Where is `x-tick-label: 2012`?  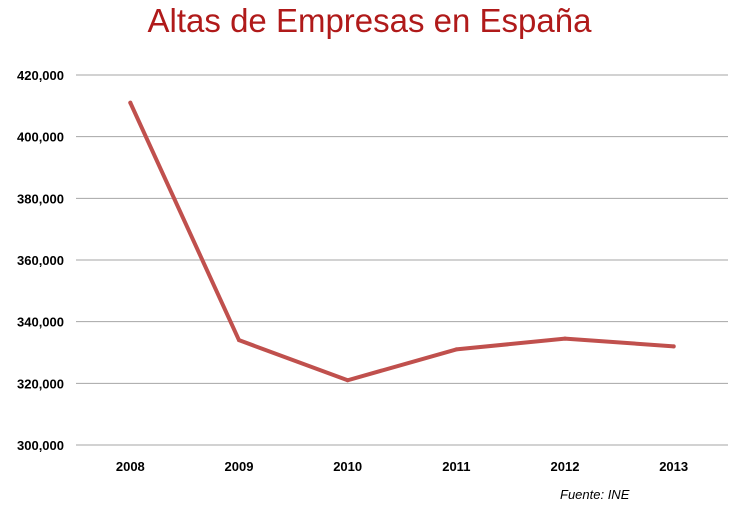
x-tick-label: 2012 is located at coordinates (565, 466).